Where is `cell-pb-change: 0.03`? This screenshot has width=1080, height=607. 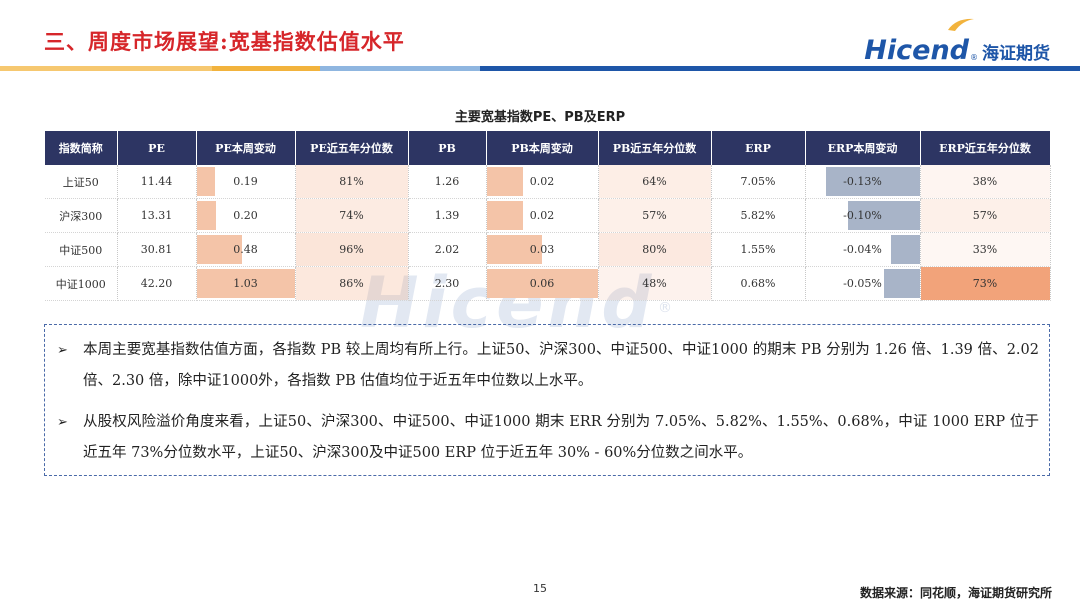
cell-pb-change: 0.03 is located at coordinates (542, 249).